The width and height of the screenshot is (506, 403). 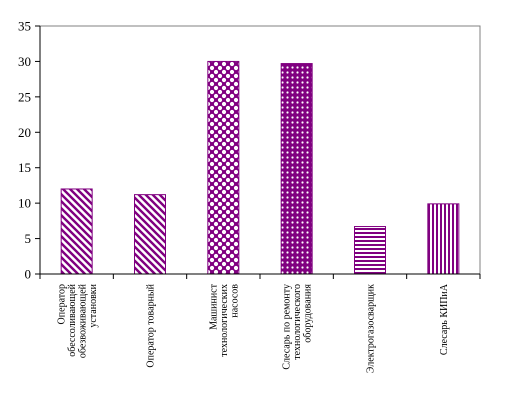 What do you see at coordinates (24, 203) in the screenshot?
I see `y-tick-label: 10` at bounding box center [24, 203].